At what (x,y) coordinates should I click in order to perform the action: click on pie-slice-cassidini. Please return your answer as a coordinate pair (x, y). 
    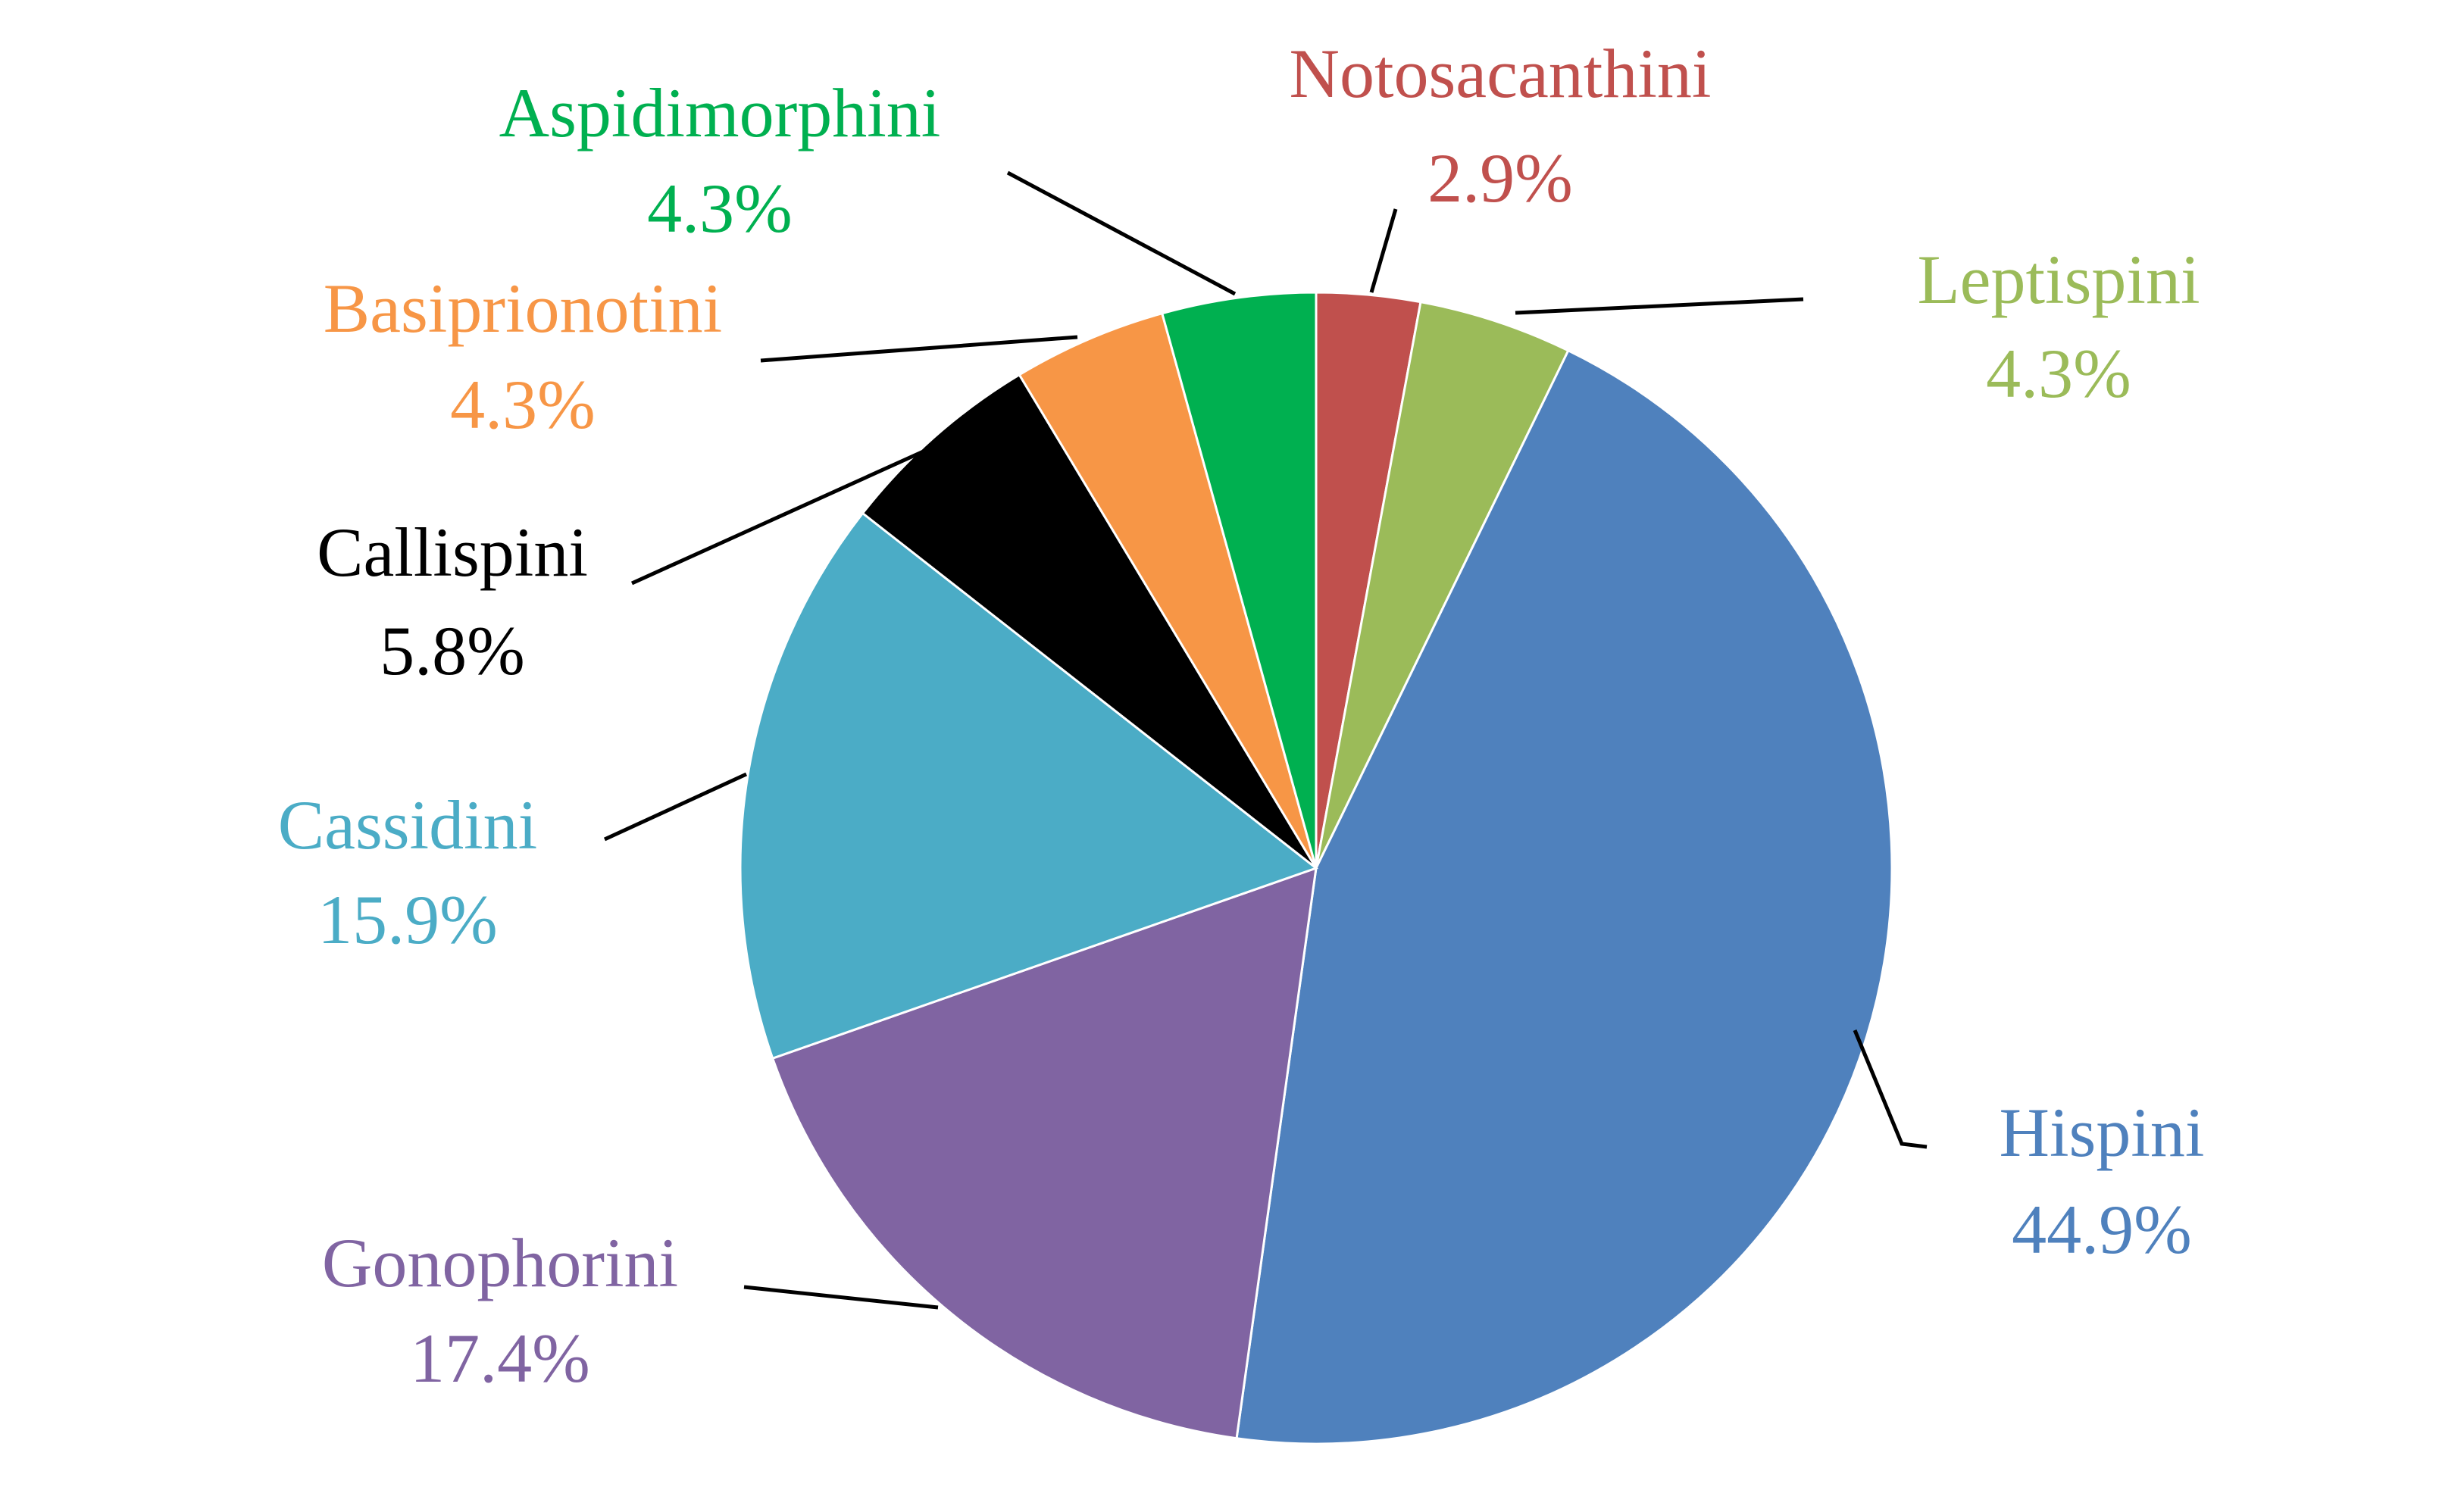
    Looking at the image, I should click on (1029, 786).